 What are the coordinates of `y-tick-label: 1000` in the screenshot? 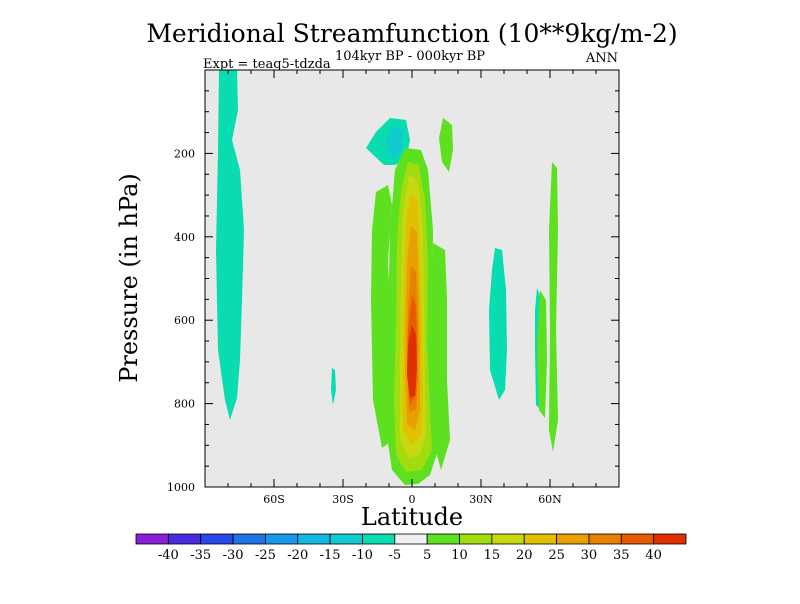 It's located at (181, 487).